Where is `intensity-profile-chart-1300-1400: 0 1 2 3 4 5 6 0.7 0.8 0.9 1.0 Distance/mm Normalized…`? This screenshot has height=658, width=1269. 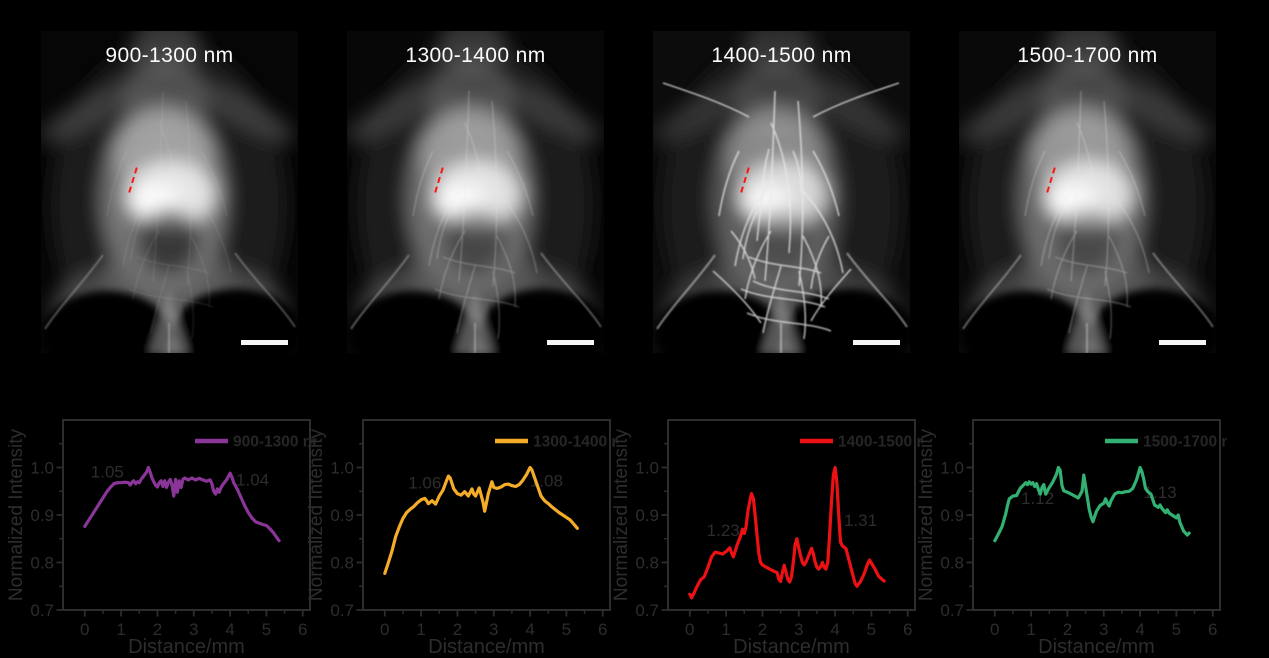 intensity-profile-chart-1300-1400: 0 1 2 3 4 5 6 0.7 0.8 0.9 1.0 Distance/mm Normalized… is located at coordinates (462, 538).